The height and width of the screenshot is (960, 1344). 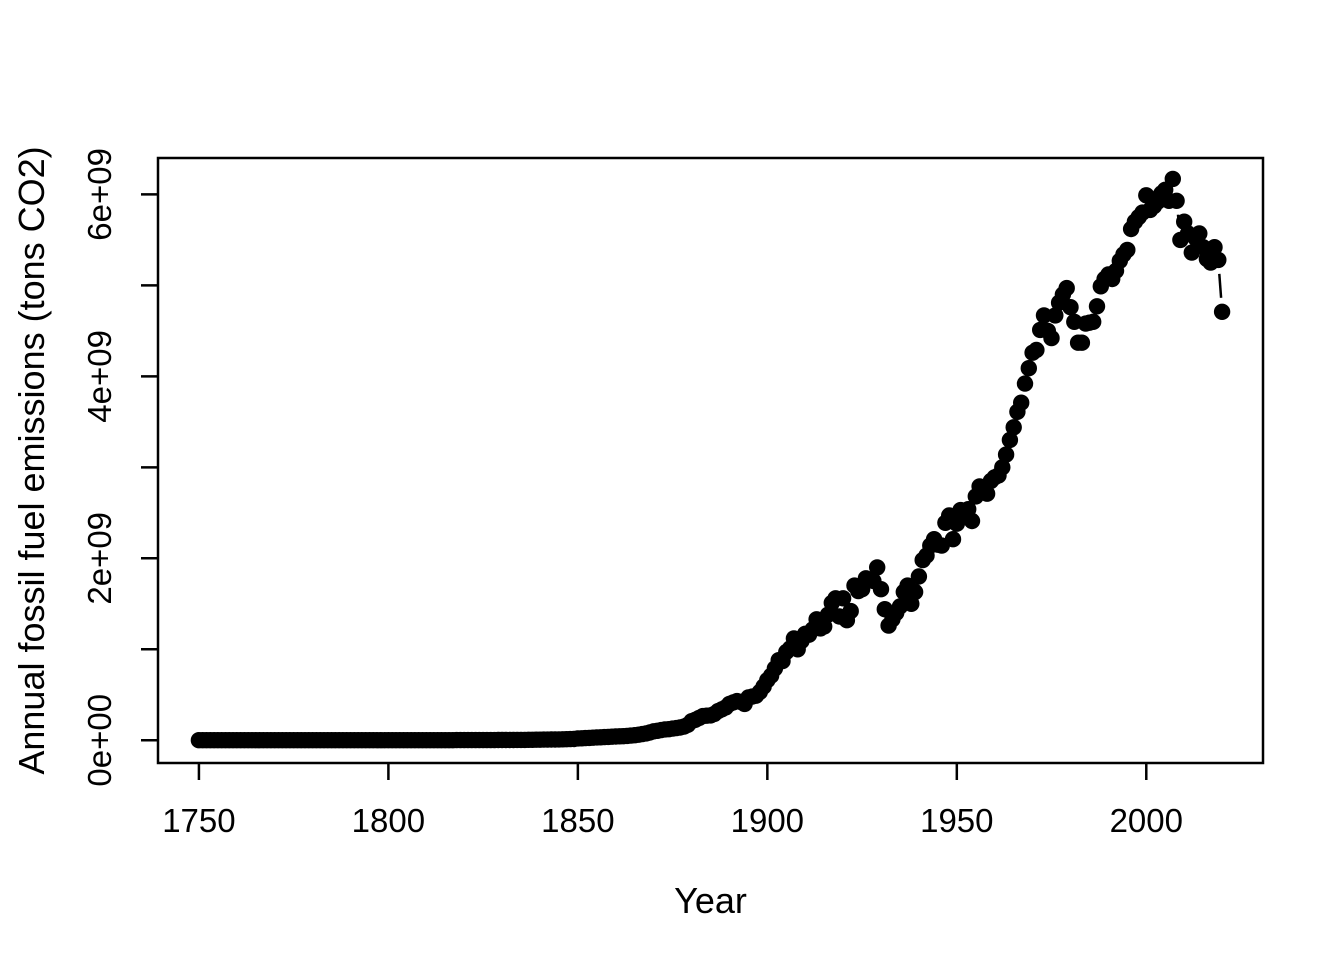 What do you see at coordinates (710, 900) in the screenshot?
I see `x-axis-title: Year` at bounding box center [710, 900].